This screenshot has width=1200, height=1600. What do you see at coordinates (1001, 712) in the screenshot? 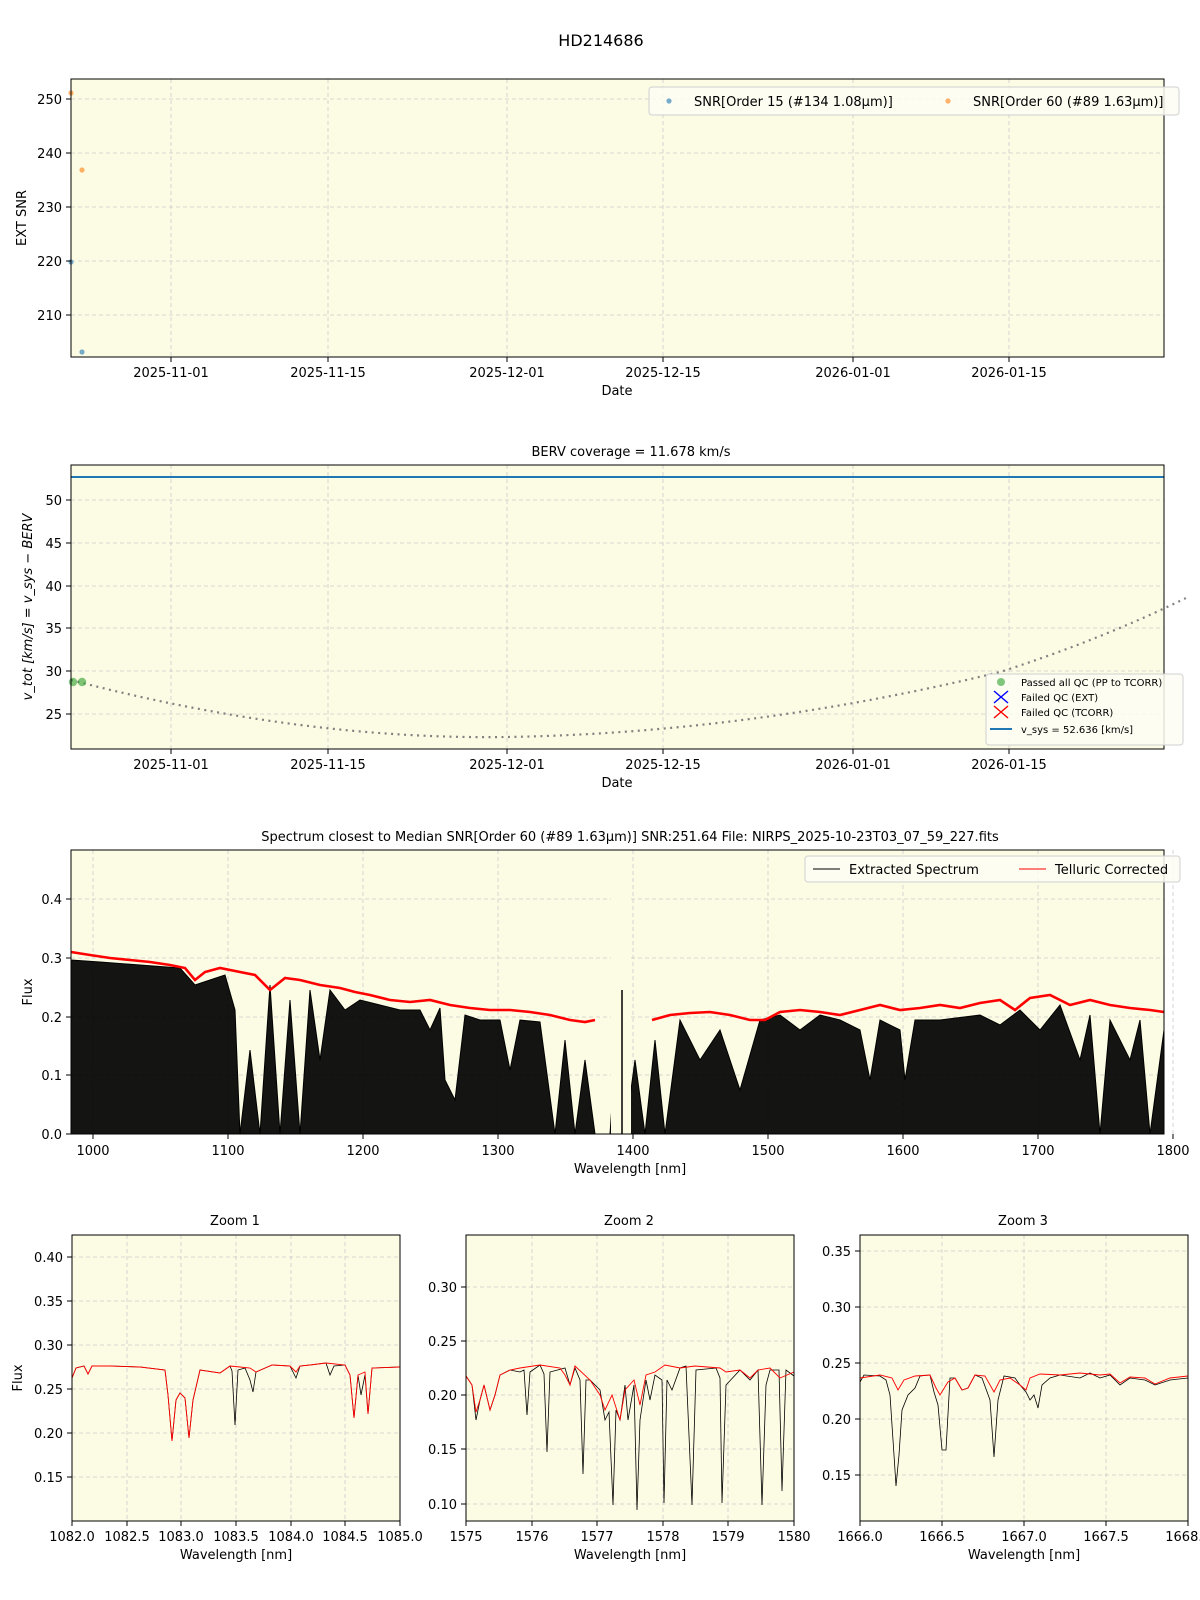
I see `legend-failed-tcorr-icon` at bounding box center [1001, 712].